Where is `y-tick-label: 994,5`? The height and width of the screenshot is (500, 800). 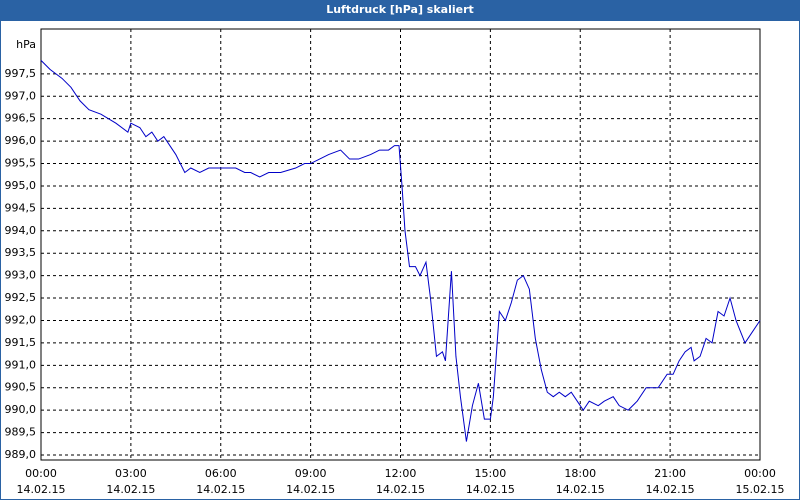
y-tick-label: 994,5 is located at coordinates (21, 207).